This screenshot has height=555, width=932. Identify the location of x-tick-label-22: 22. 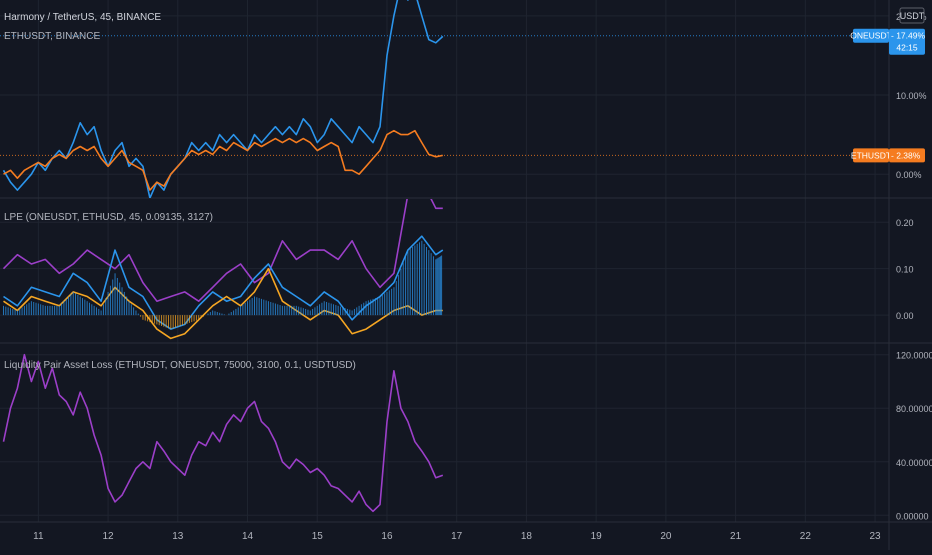
(806, 536).